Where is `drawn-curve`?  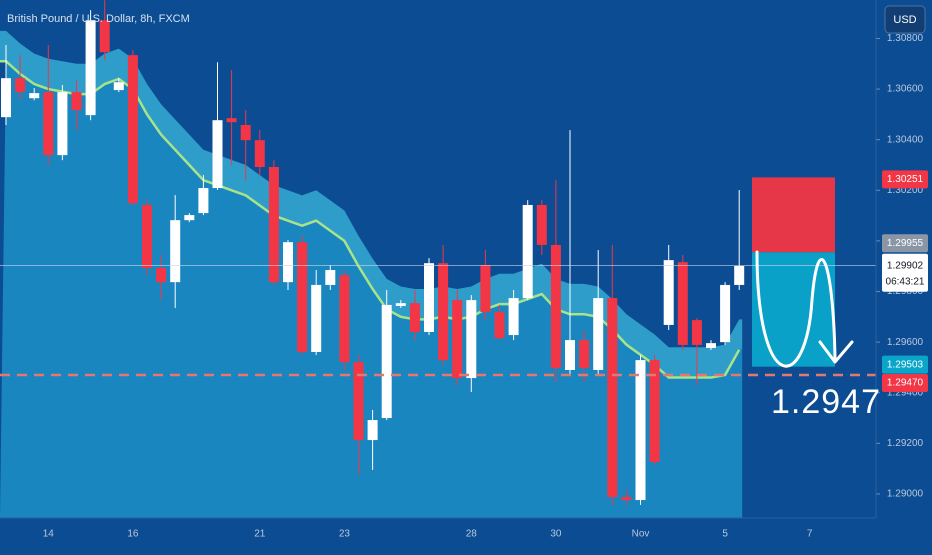
drawn-curve is located at coordinates (796, 309).